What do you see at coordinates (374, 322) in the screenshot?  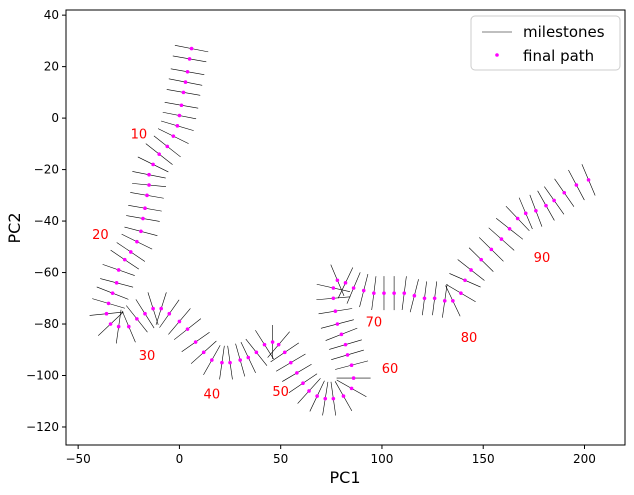 I see `milestone-index-label: 70` at bounding box center [374, 322].